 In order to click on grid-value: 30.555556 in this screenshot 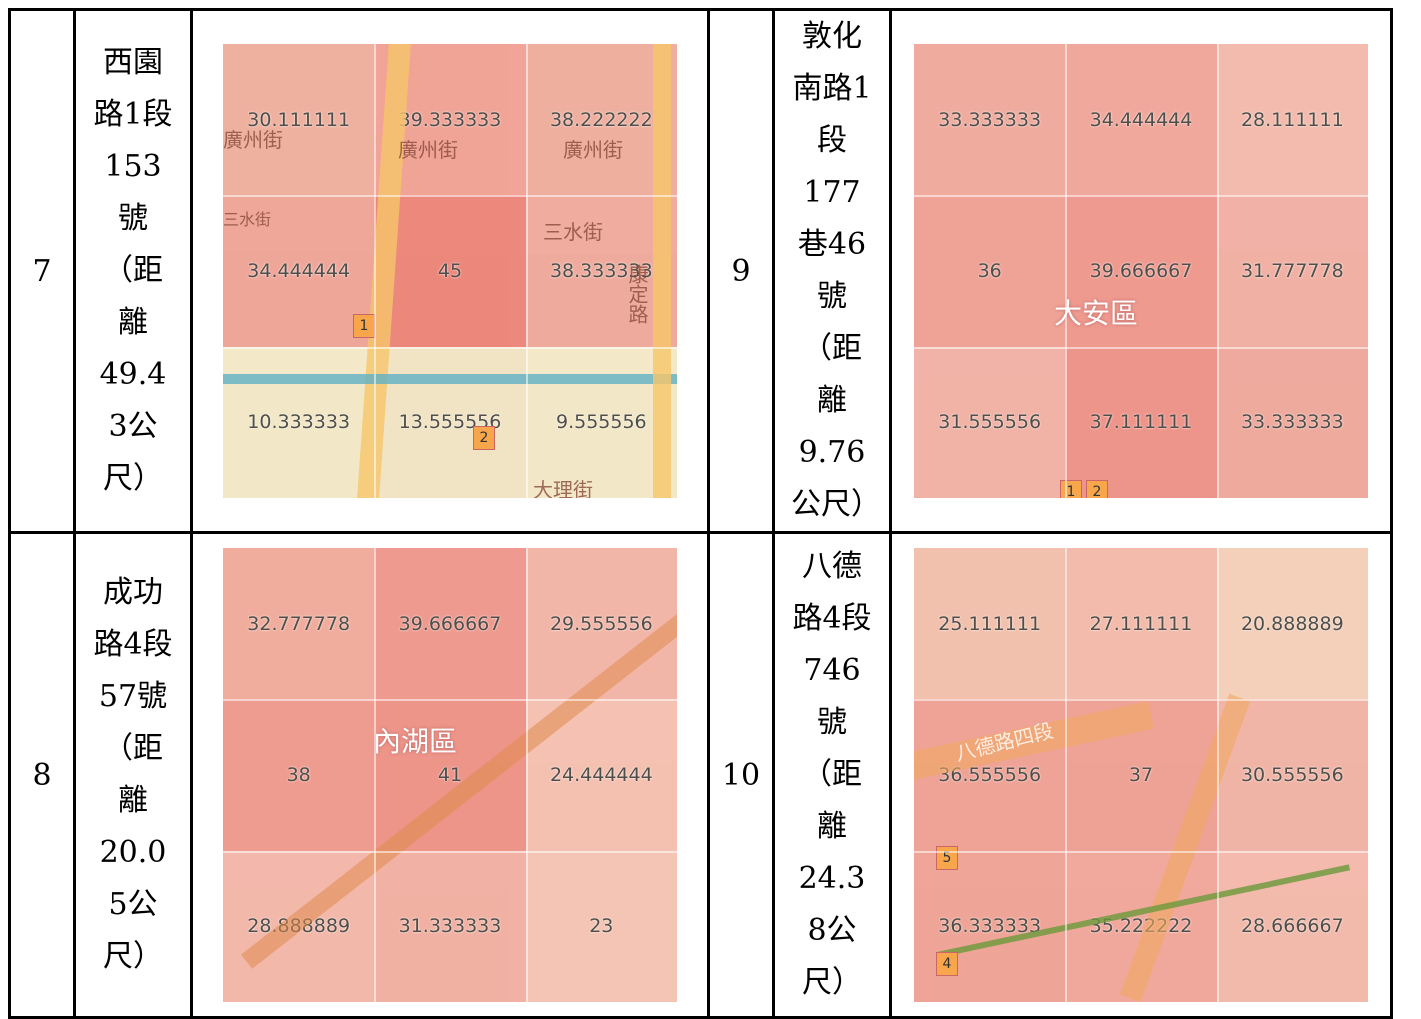, I will do `click(1292, 774)`.